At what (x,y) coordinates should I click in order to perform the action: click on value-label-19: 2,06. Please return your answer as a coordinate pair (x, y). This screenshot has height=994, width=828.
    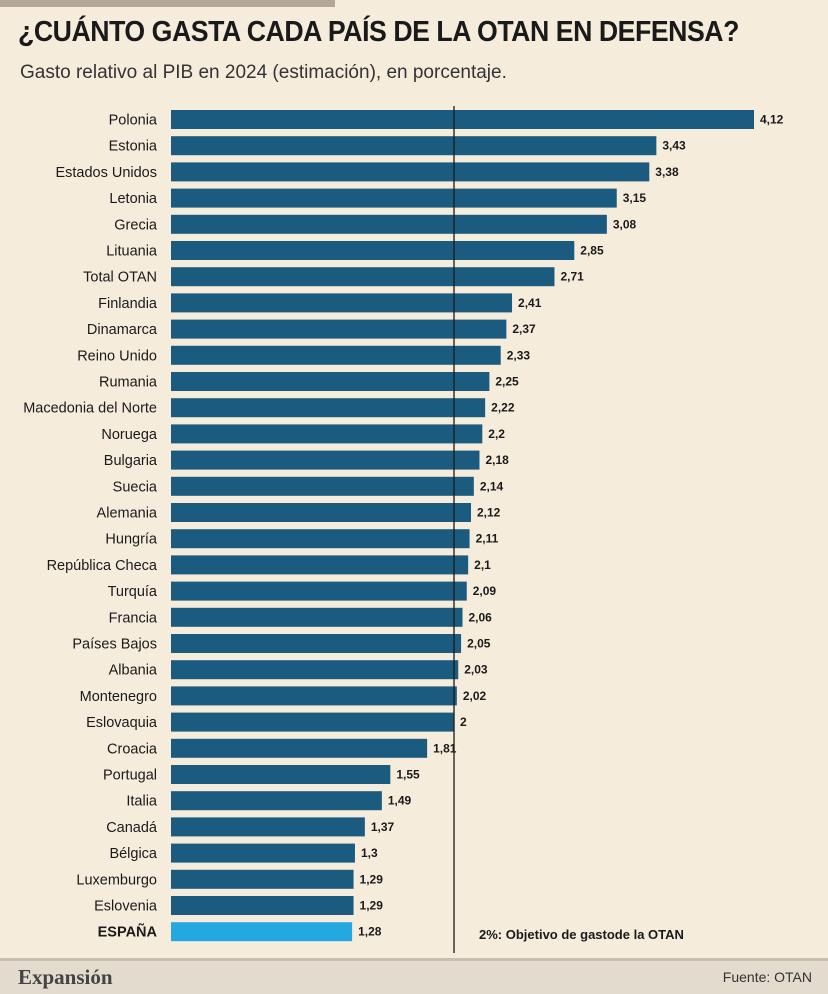
    Looking at the image, I should click on (481, 617).